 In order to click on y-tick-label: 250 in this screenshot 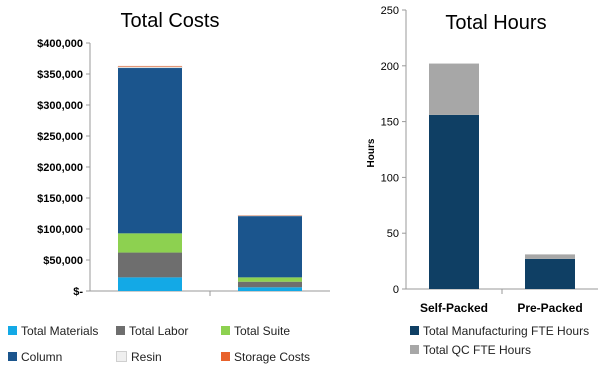, I will do `click(390, 11)`.